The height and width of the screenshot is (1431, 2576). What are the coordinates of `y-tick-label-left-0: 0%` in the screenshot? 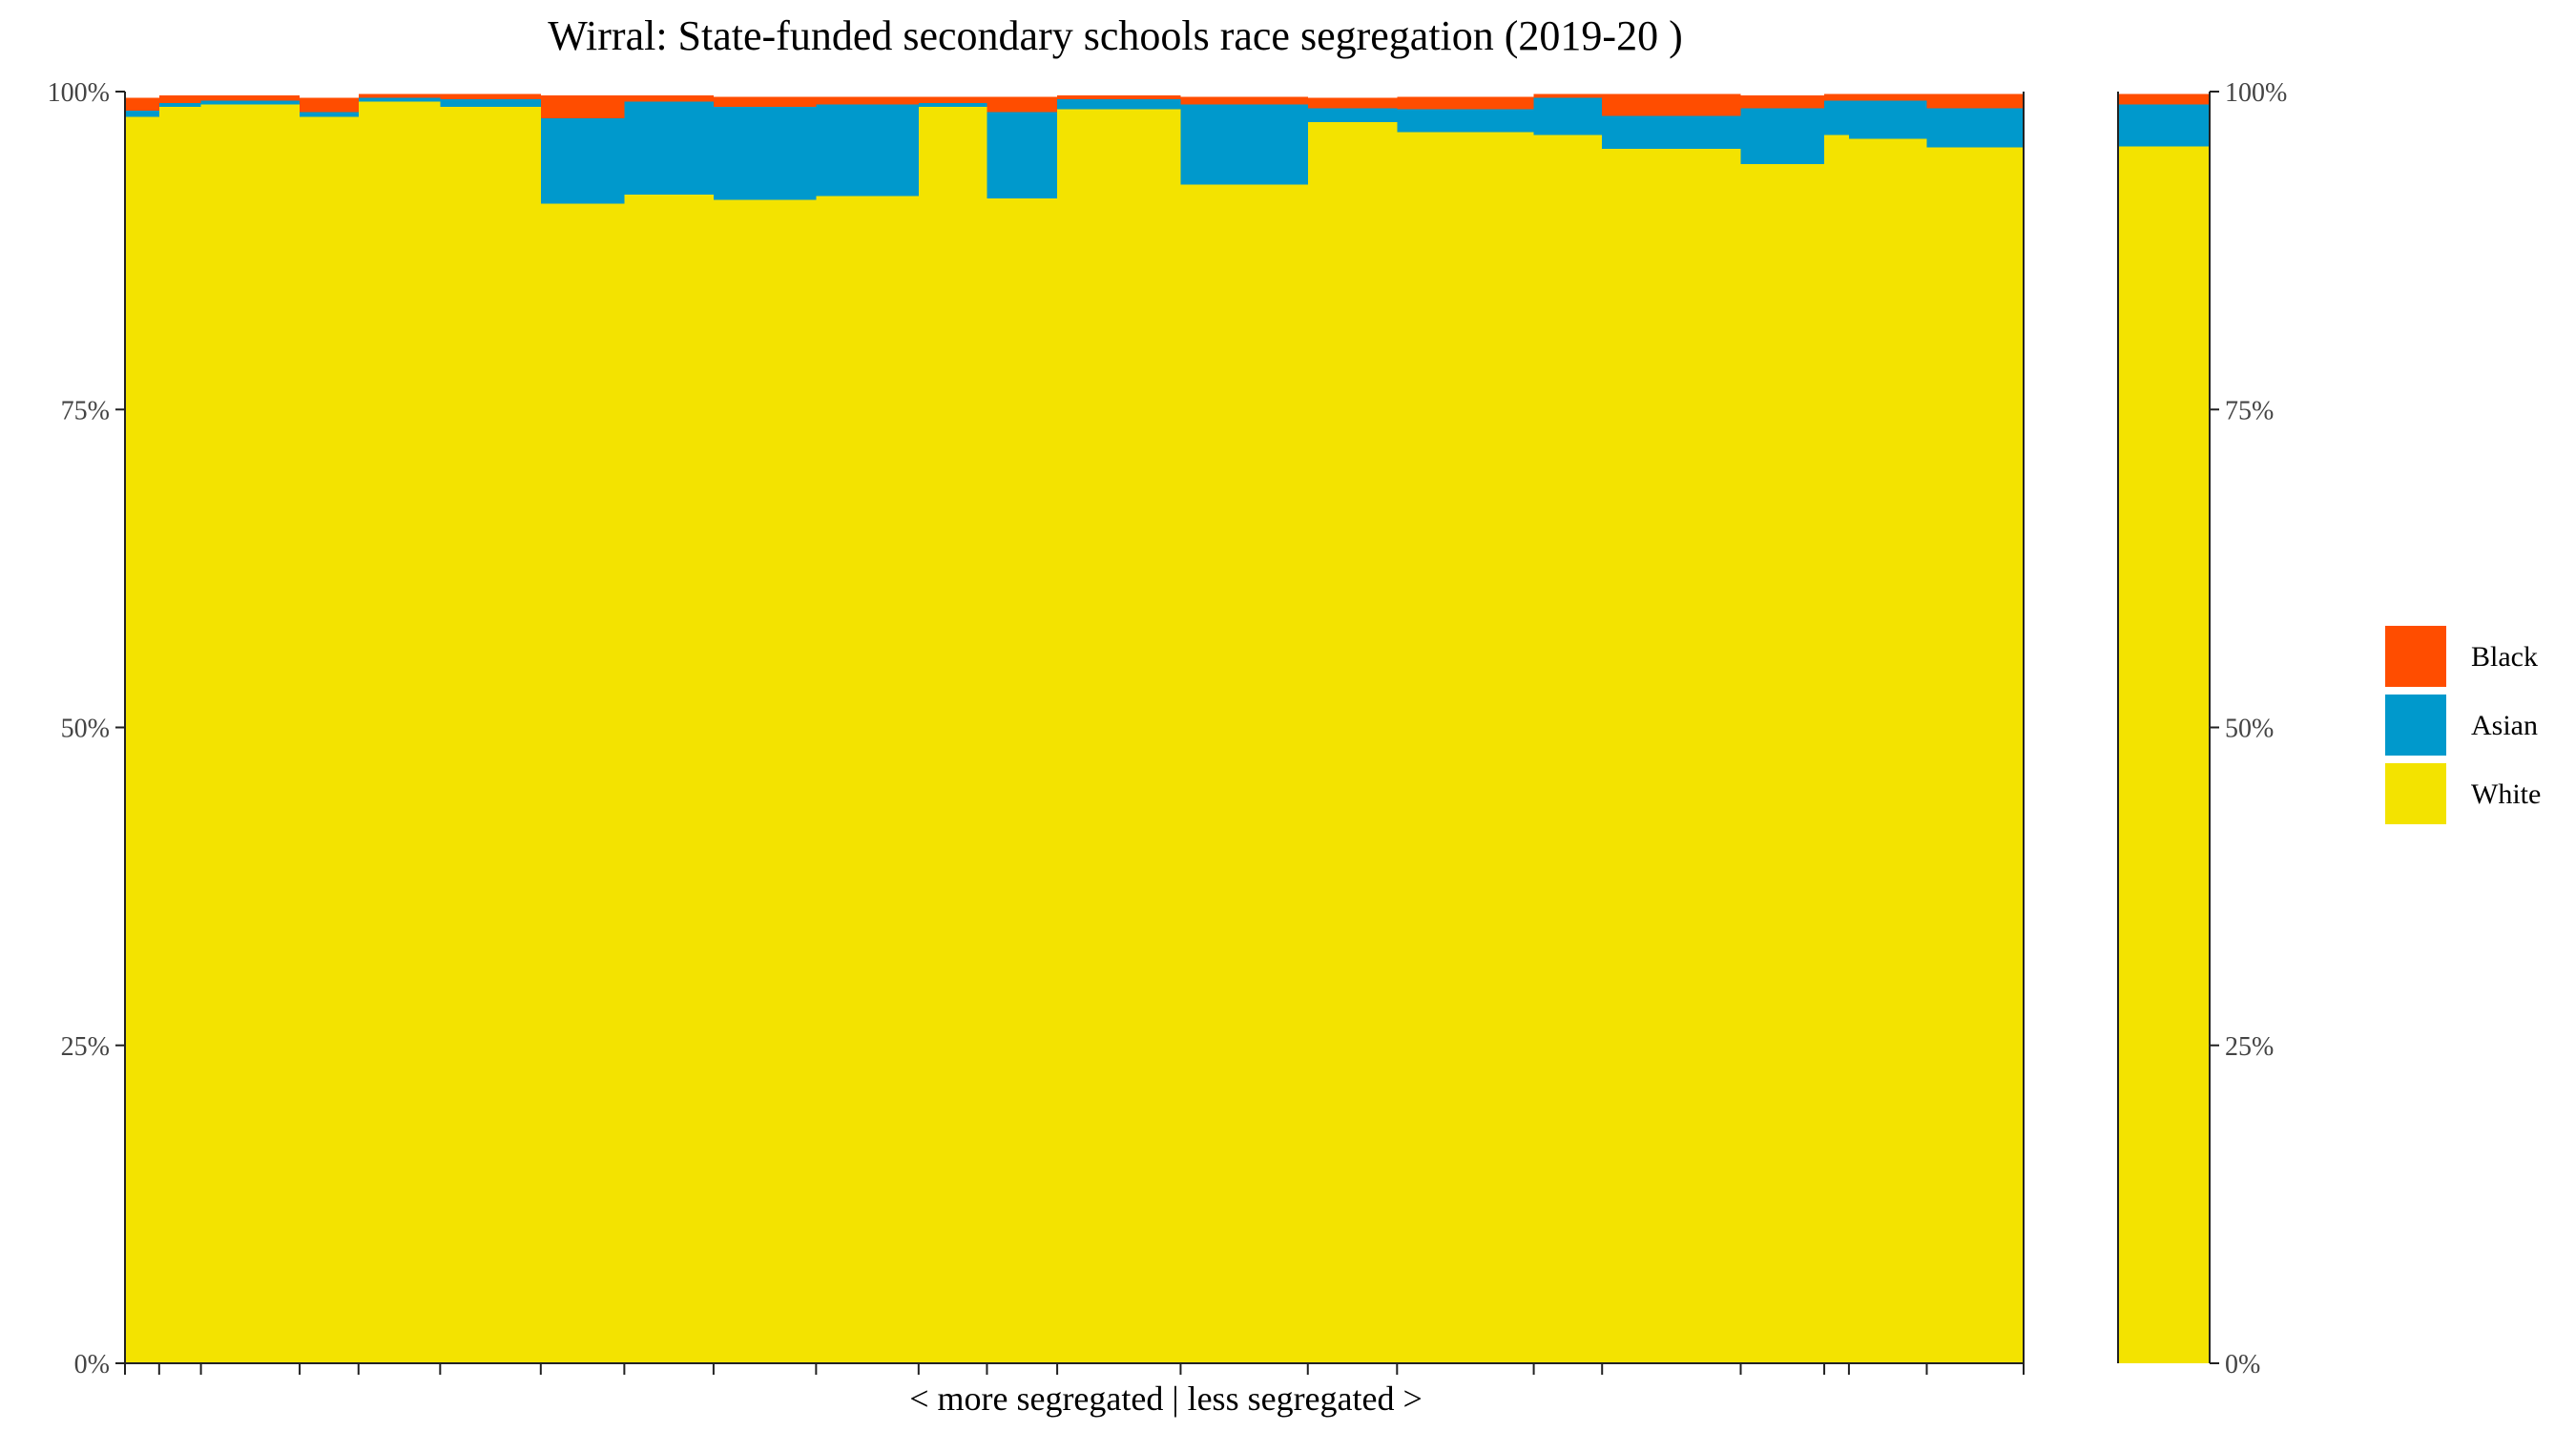 It's located at (92, 1364).